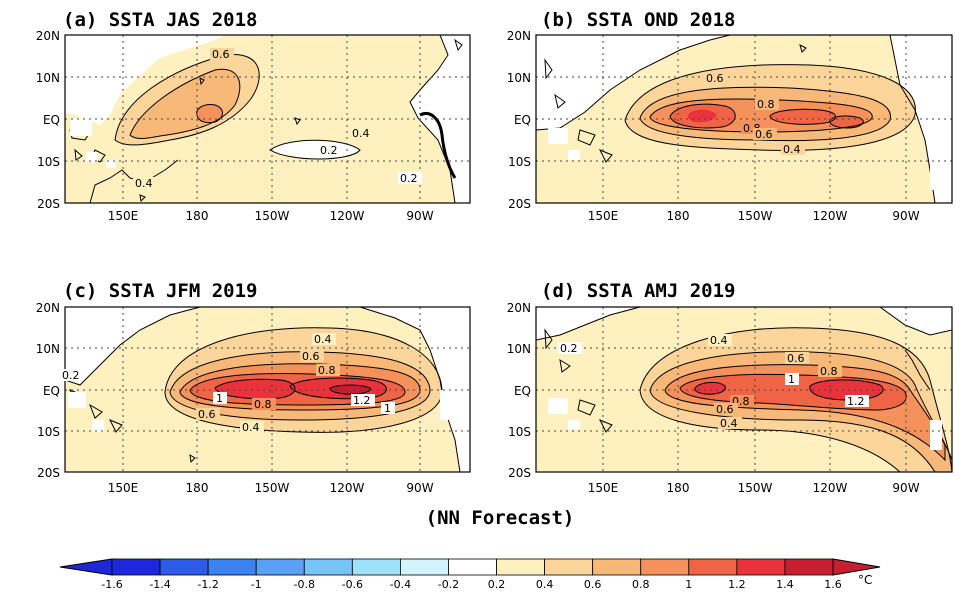 This screenshot has width=967, height=603. I want to click on panel-d-field, so click(744, 389).